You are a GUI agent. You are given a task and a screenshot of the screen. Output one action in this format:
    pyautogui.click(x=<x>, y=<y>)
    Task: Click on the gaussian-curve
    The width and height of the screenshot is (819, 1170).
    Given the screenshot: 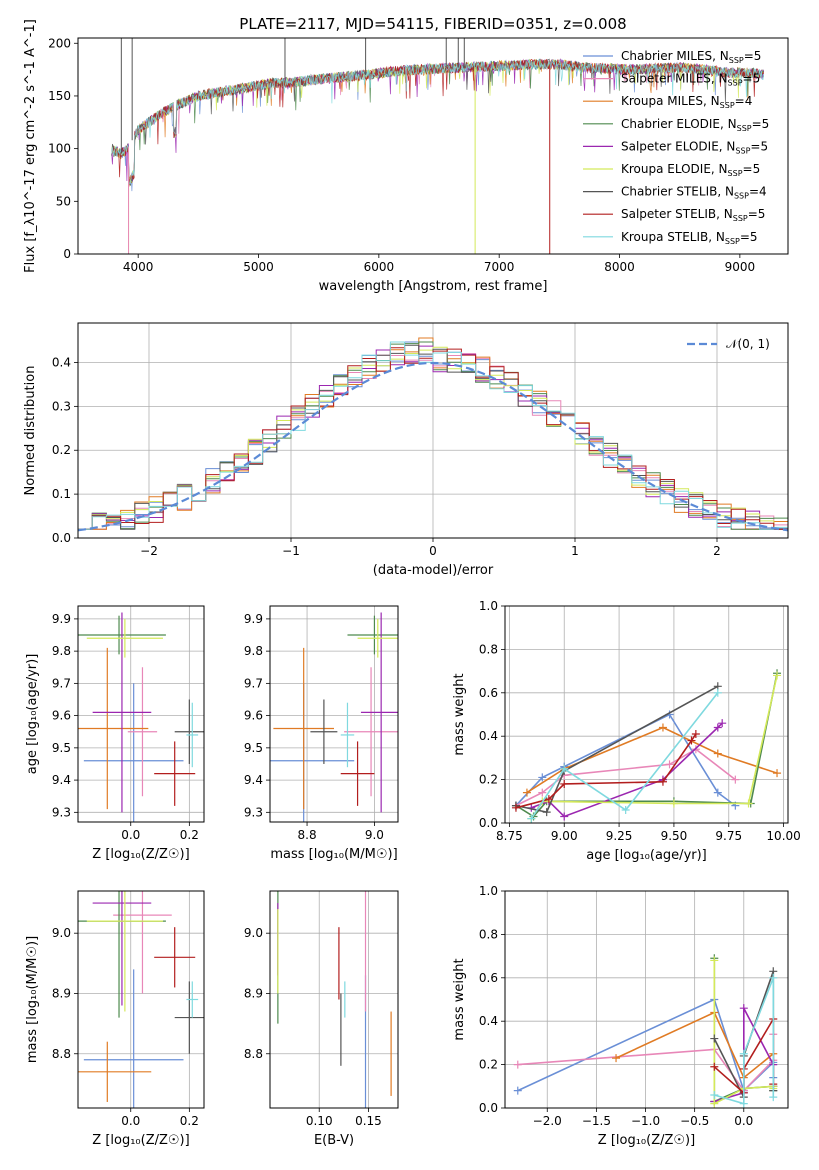 What is the action you would take?
    pyautogui.click(x=433, y=446)
    